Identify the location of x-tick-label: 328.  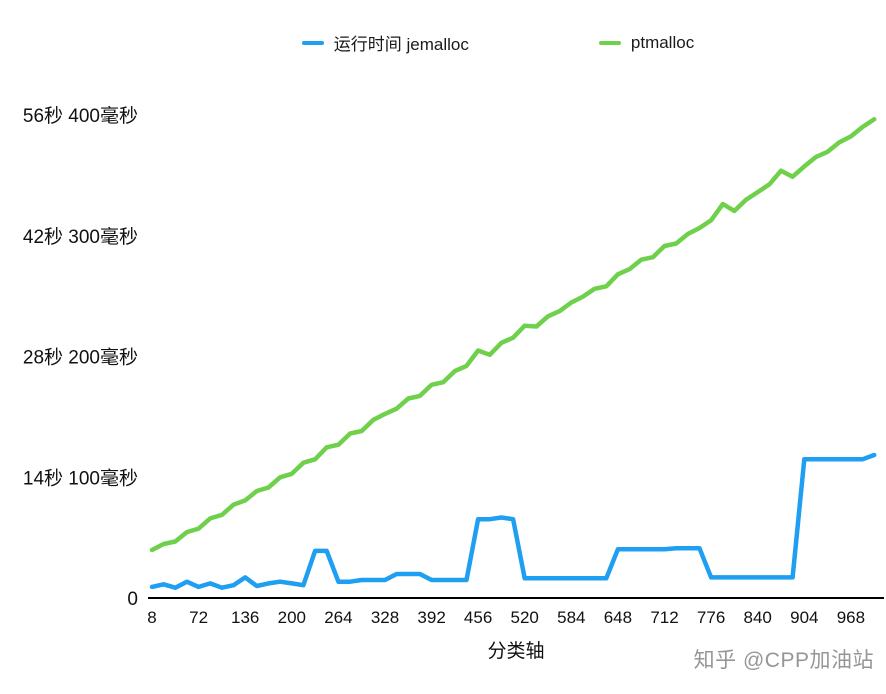
(385, 617).